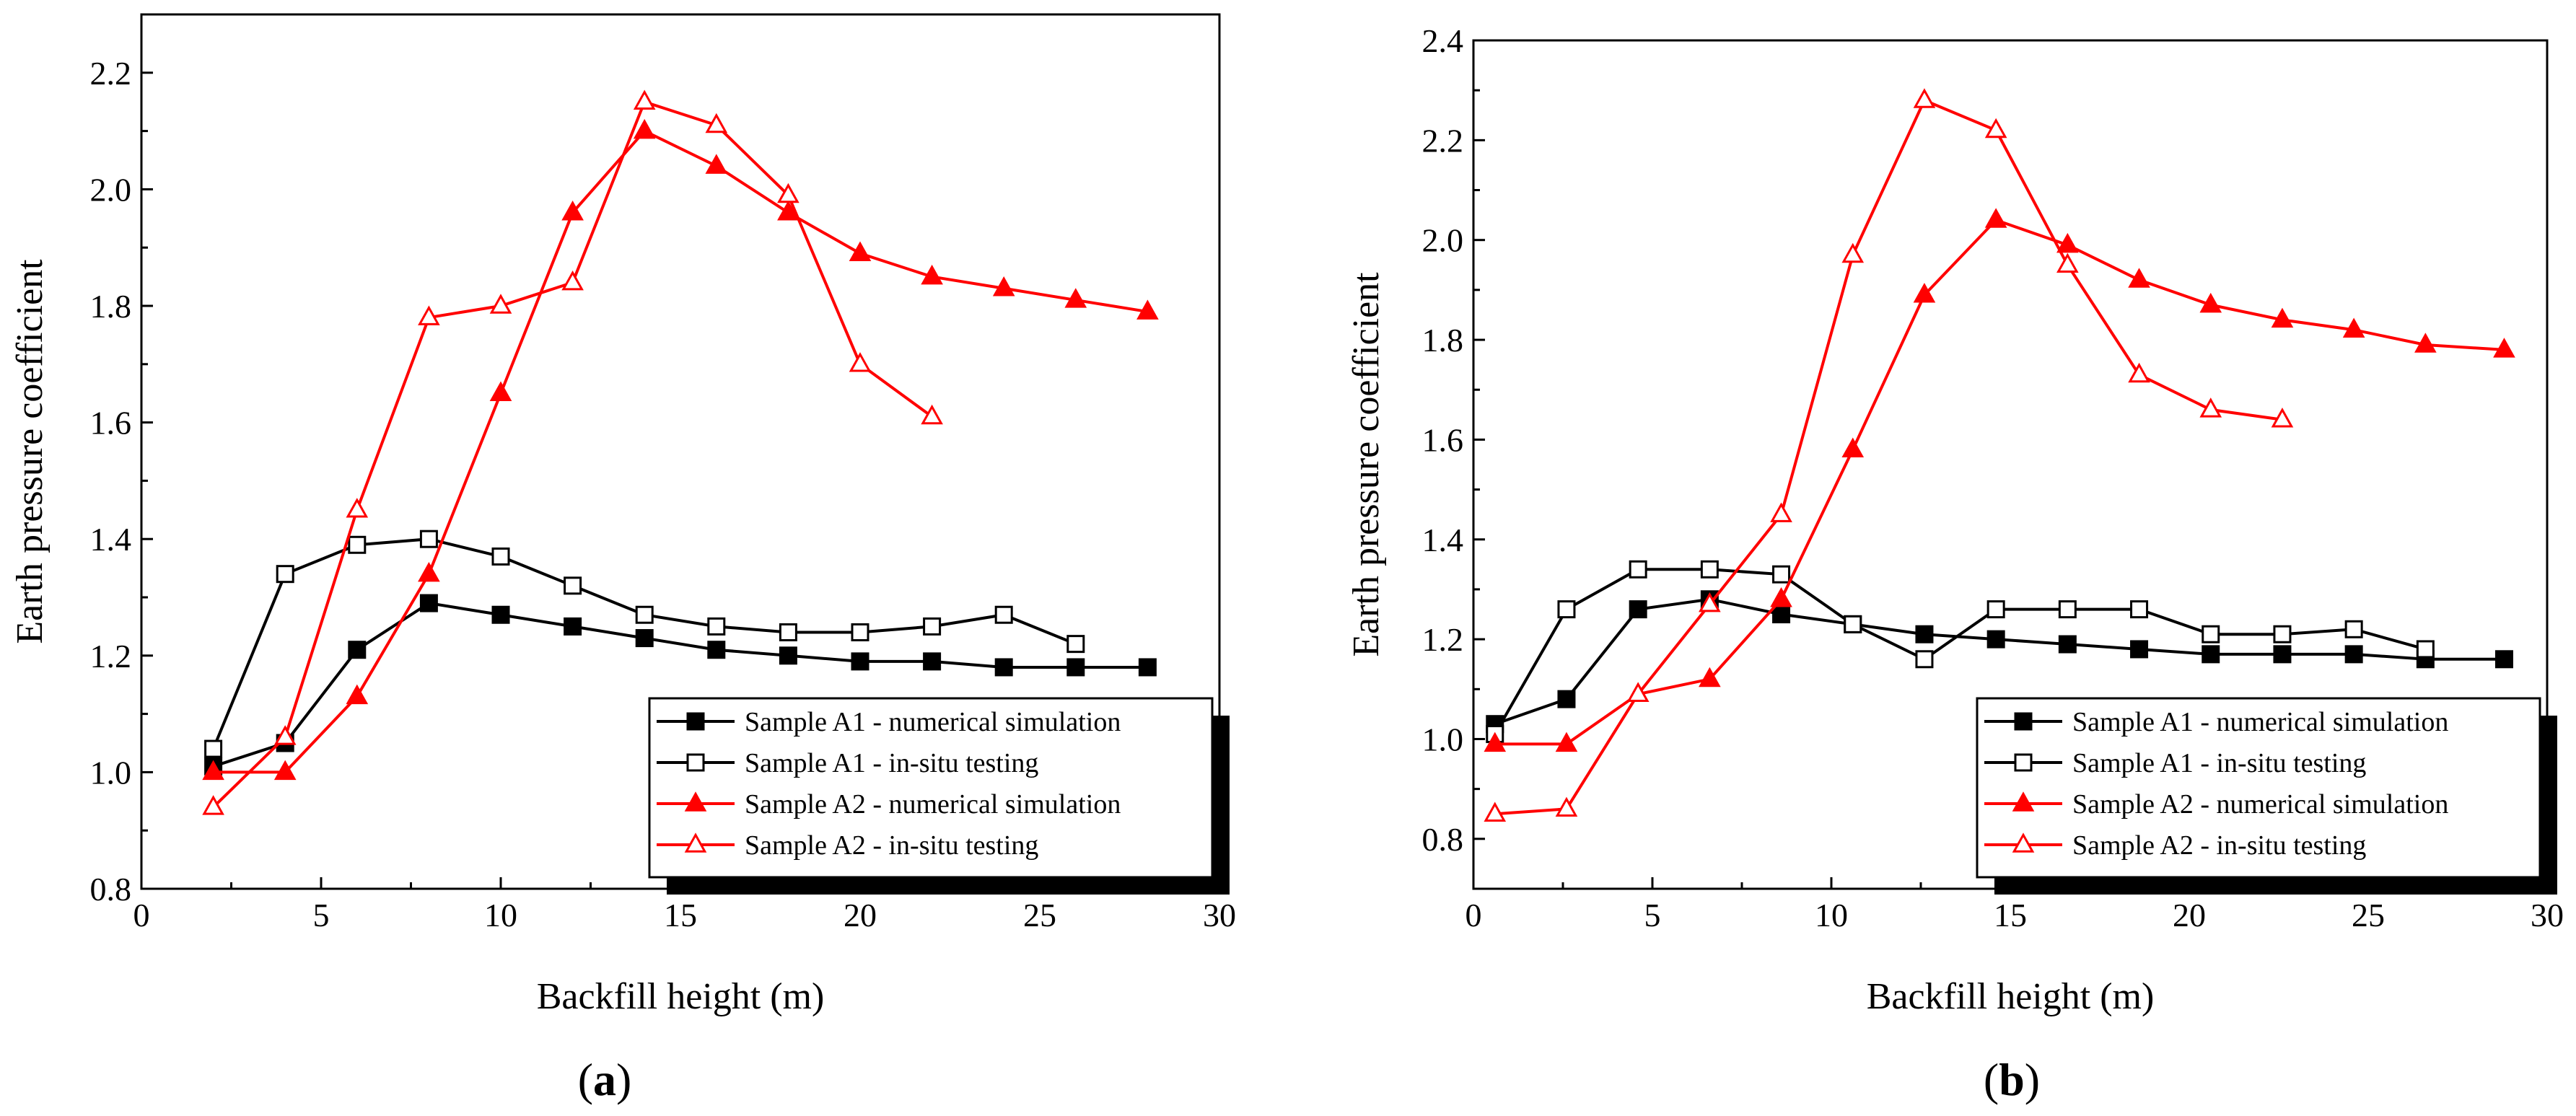  I want to click on legend-box, so click(931, 788).